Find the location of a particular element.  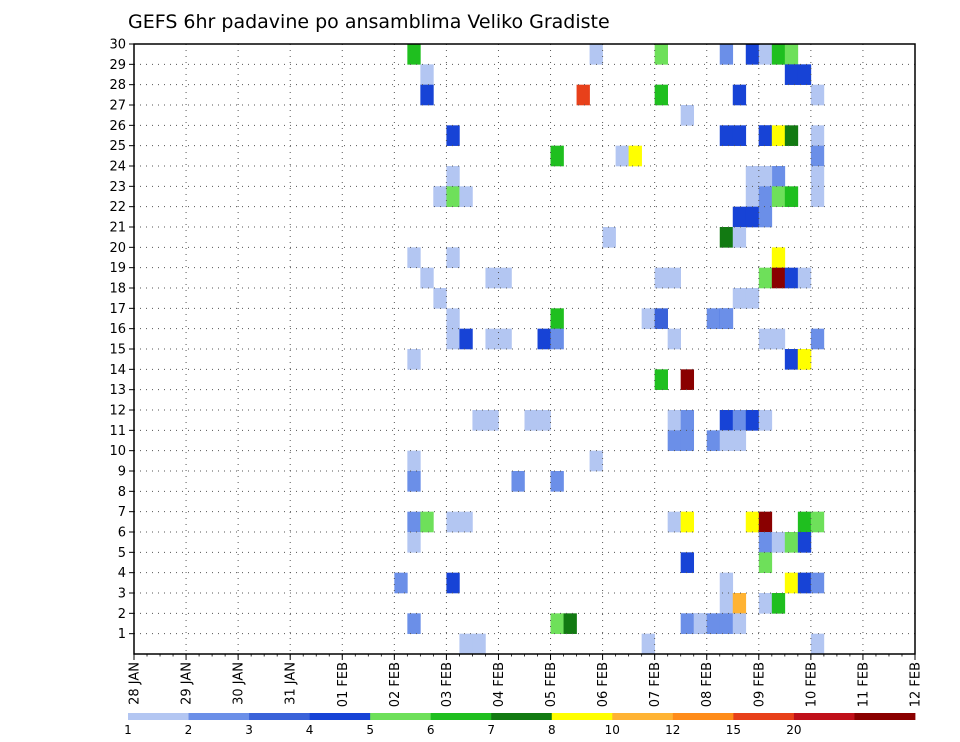

y-tick-label: 6 is located at coordinates (122, 533).